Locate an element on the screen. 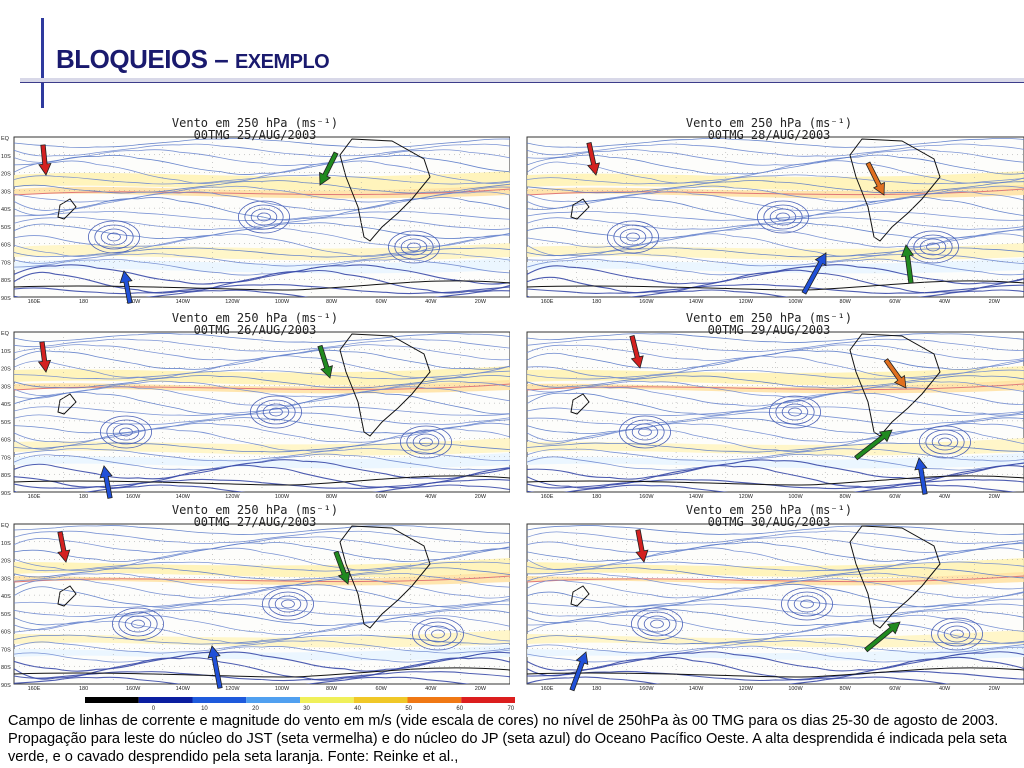 The height and width of the screenshot is (768, 1024). trough-arrow-icon is located at coordinates (875, 178).